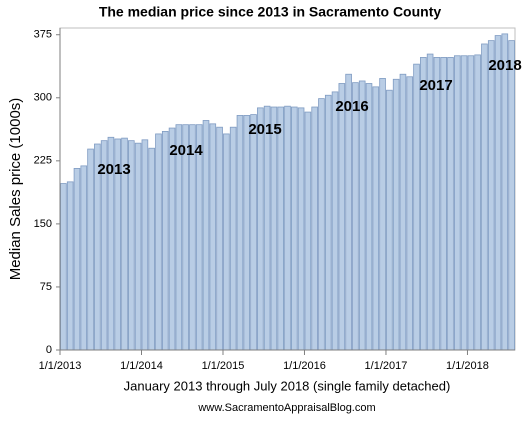  Describe the element at coordinates (186, 150) in the screenshot. I see `year-annotation: 2014` at that location.